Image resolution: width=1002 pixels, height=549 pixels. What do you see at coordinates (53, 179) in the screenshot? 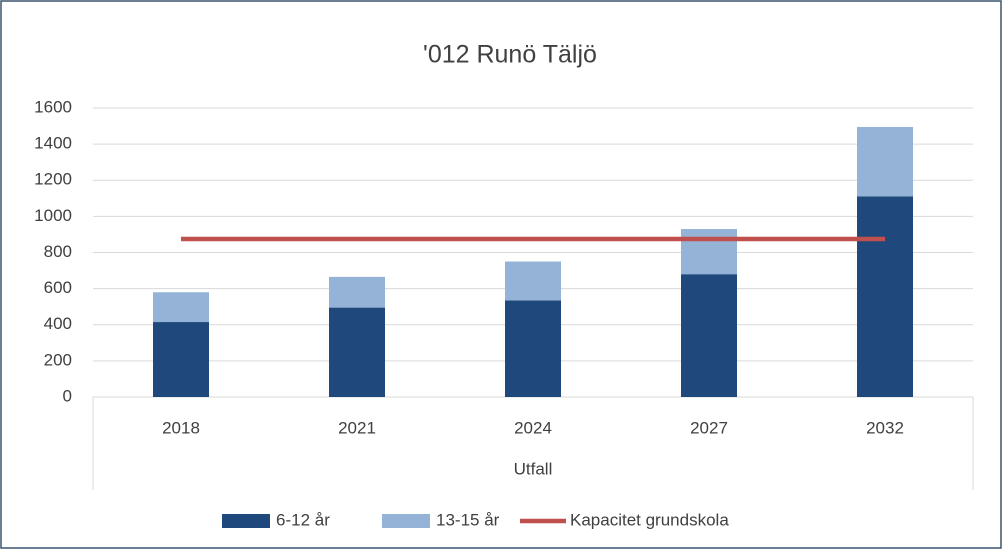
I see `y-tick-label: 1200` at bounding box center [53, 179].